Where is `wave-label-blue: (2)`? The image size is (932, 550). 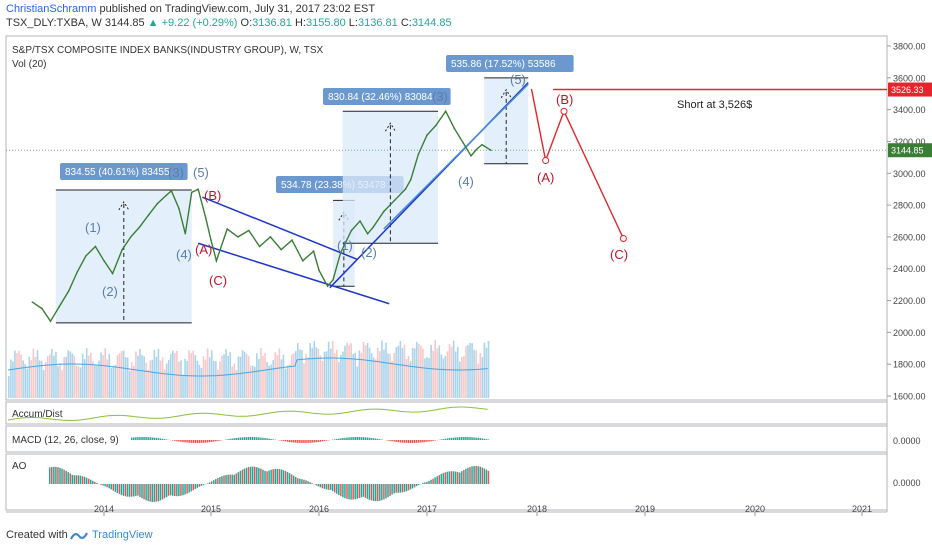
wave-label-blue: (2) is located at coordinates (110, 291).